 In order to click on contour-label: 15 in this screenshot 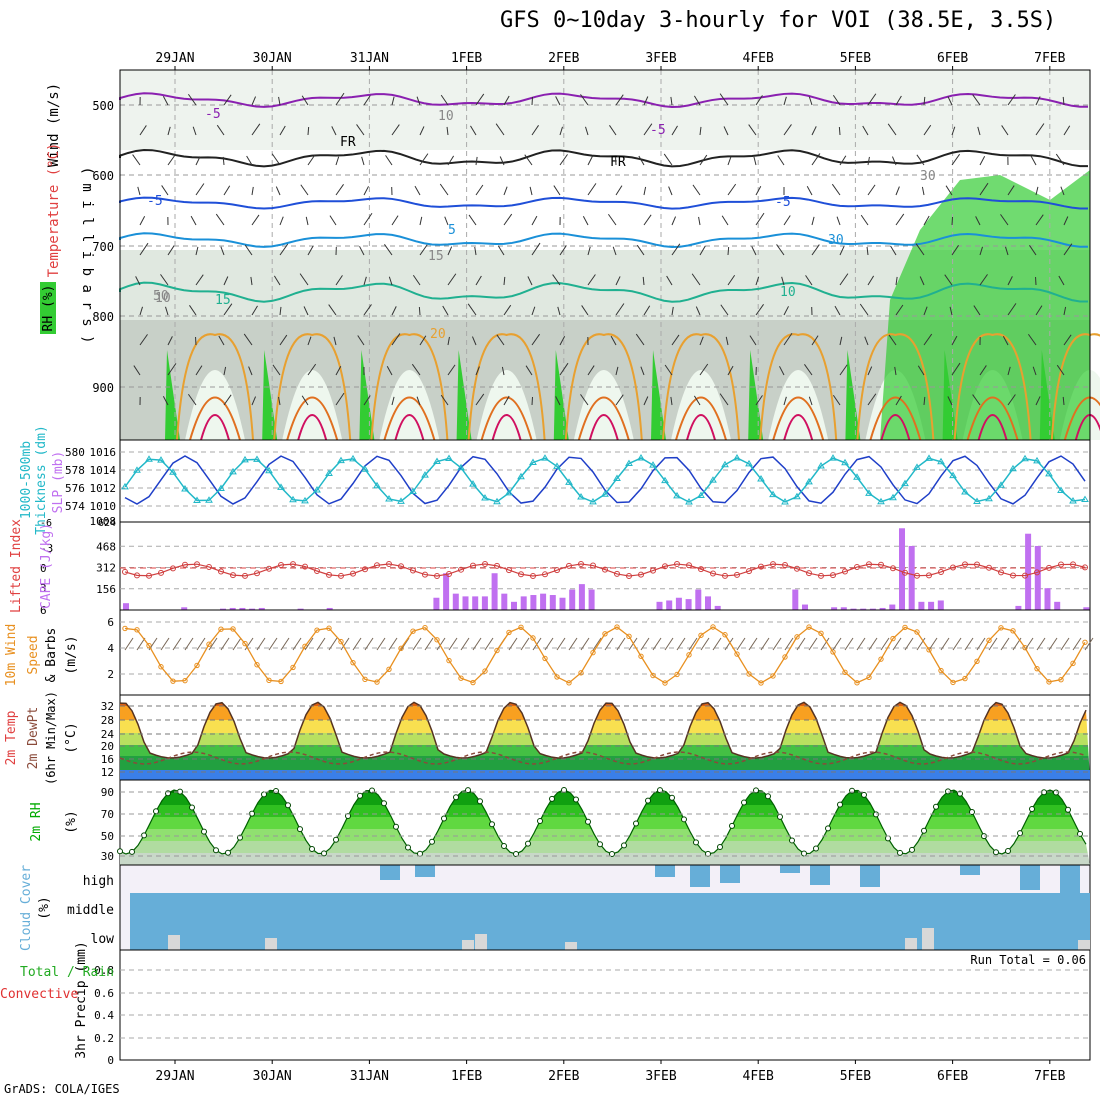, I will do `click(223, 300)`.